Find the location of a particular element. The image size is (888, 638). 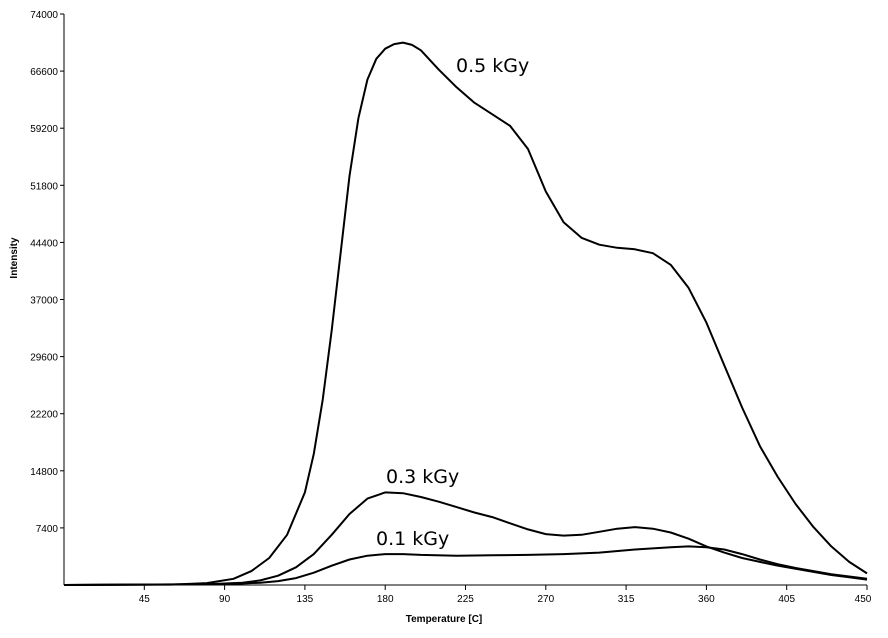

x-ticks: 45 90 135 180 225 270 315 360 405 450 is located at coordinates (505, 595).